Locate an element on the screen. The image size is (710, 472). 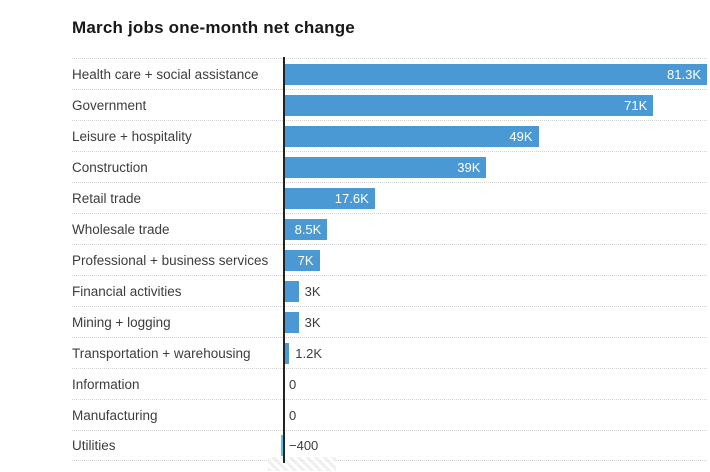
chart-row: Mining + logging 3K is located at coordinates (389, 321).